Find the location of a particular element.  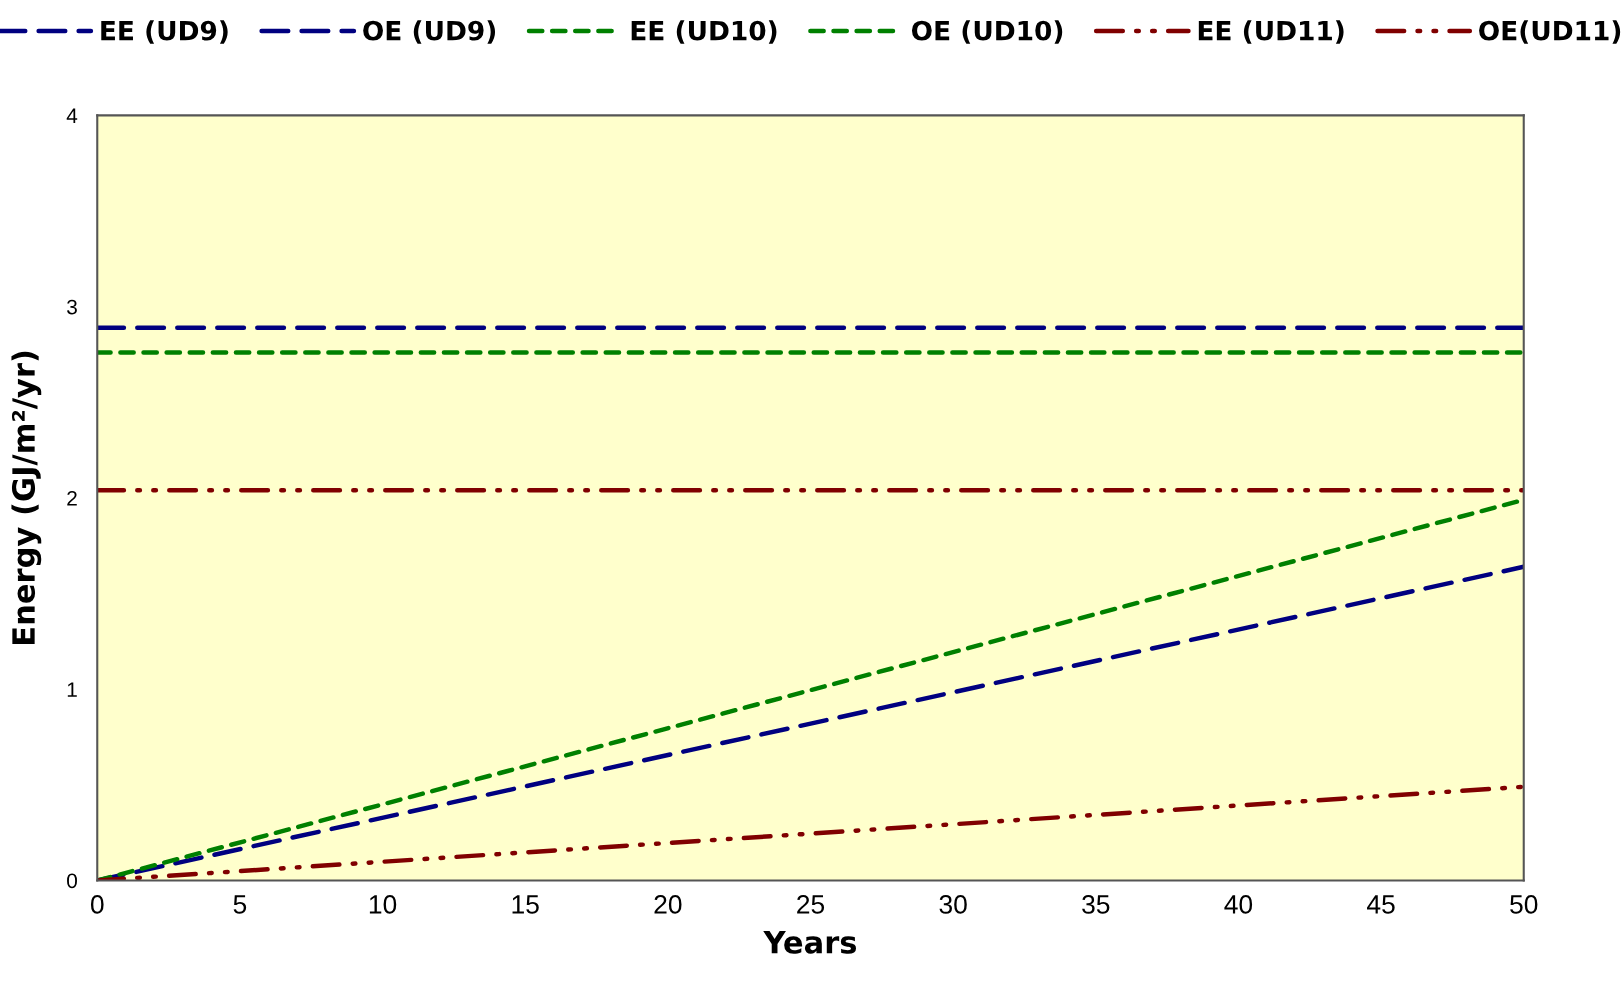

y-tick-label: 0 is located at coordinates (72, 881).